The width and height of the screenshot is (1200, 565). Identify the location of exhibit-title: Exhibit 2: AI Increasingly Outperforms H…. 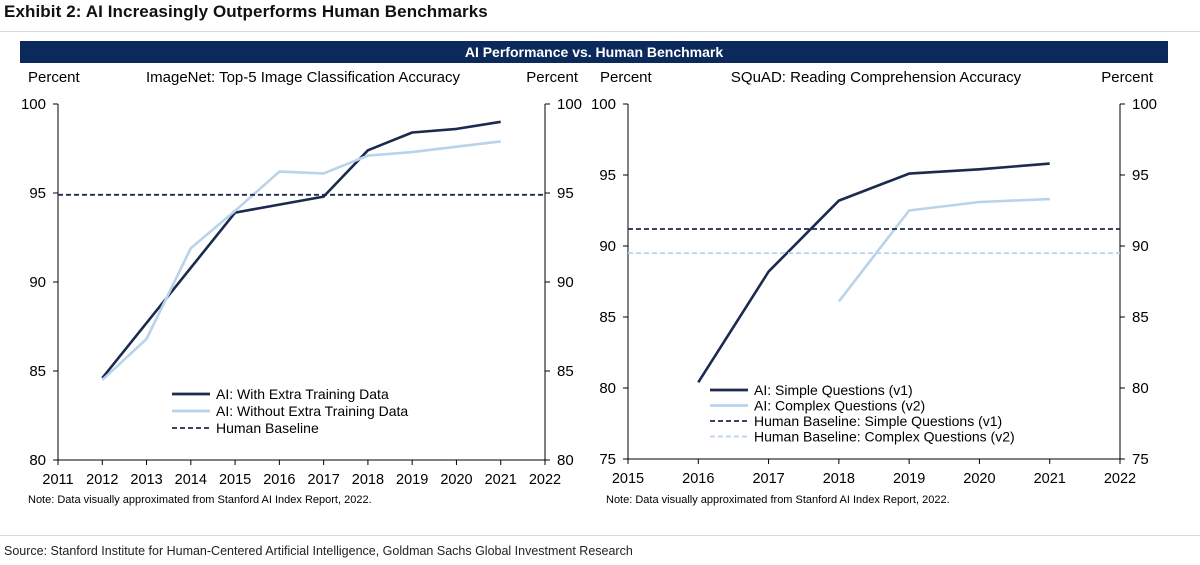
(246, 11).